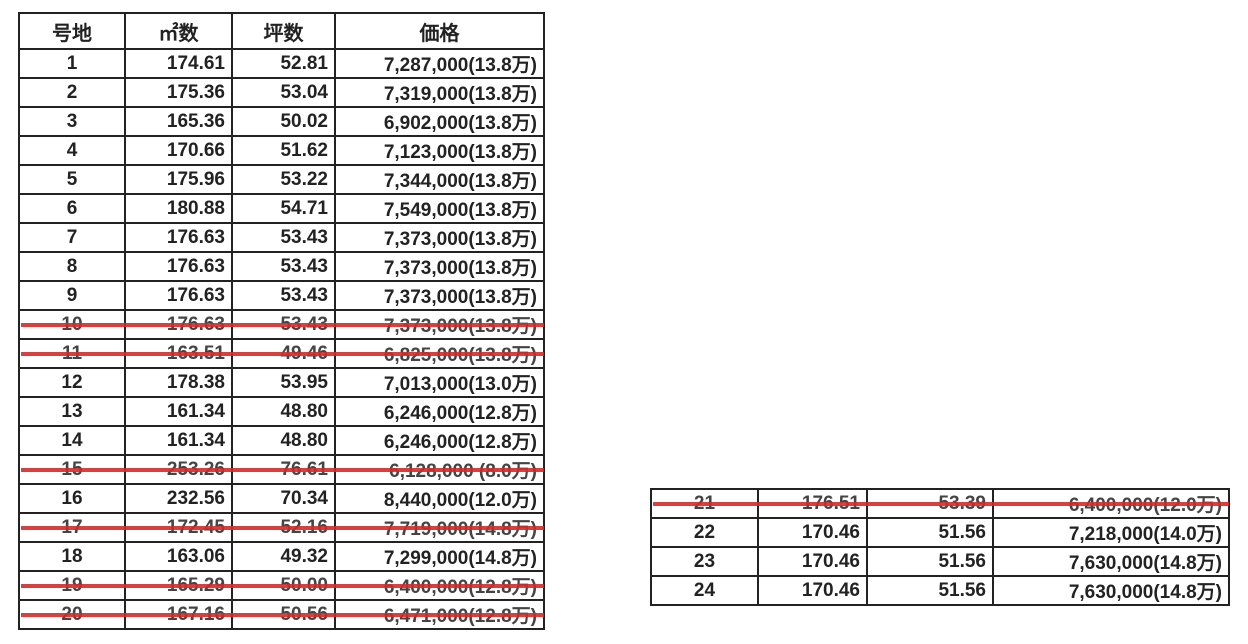 This screenshot has width=1248, height=644. I want to click on lot-number-cell: 6, so click(72, 208).